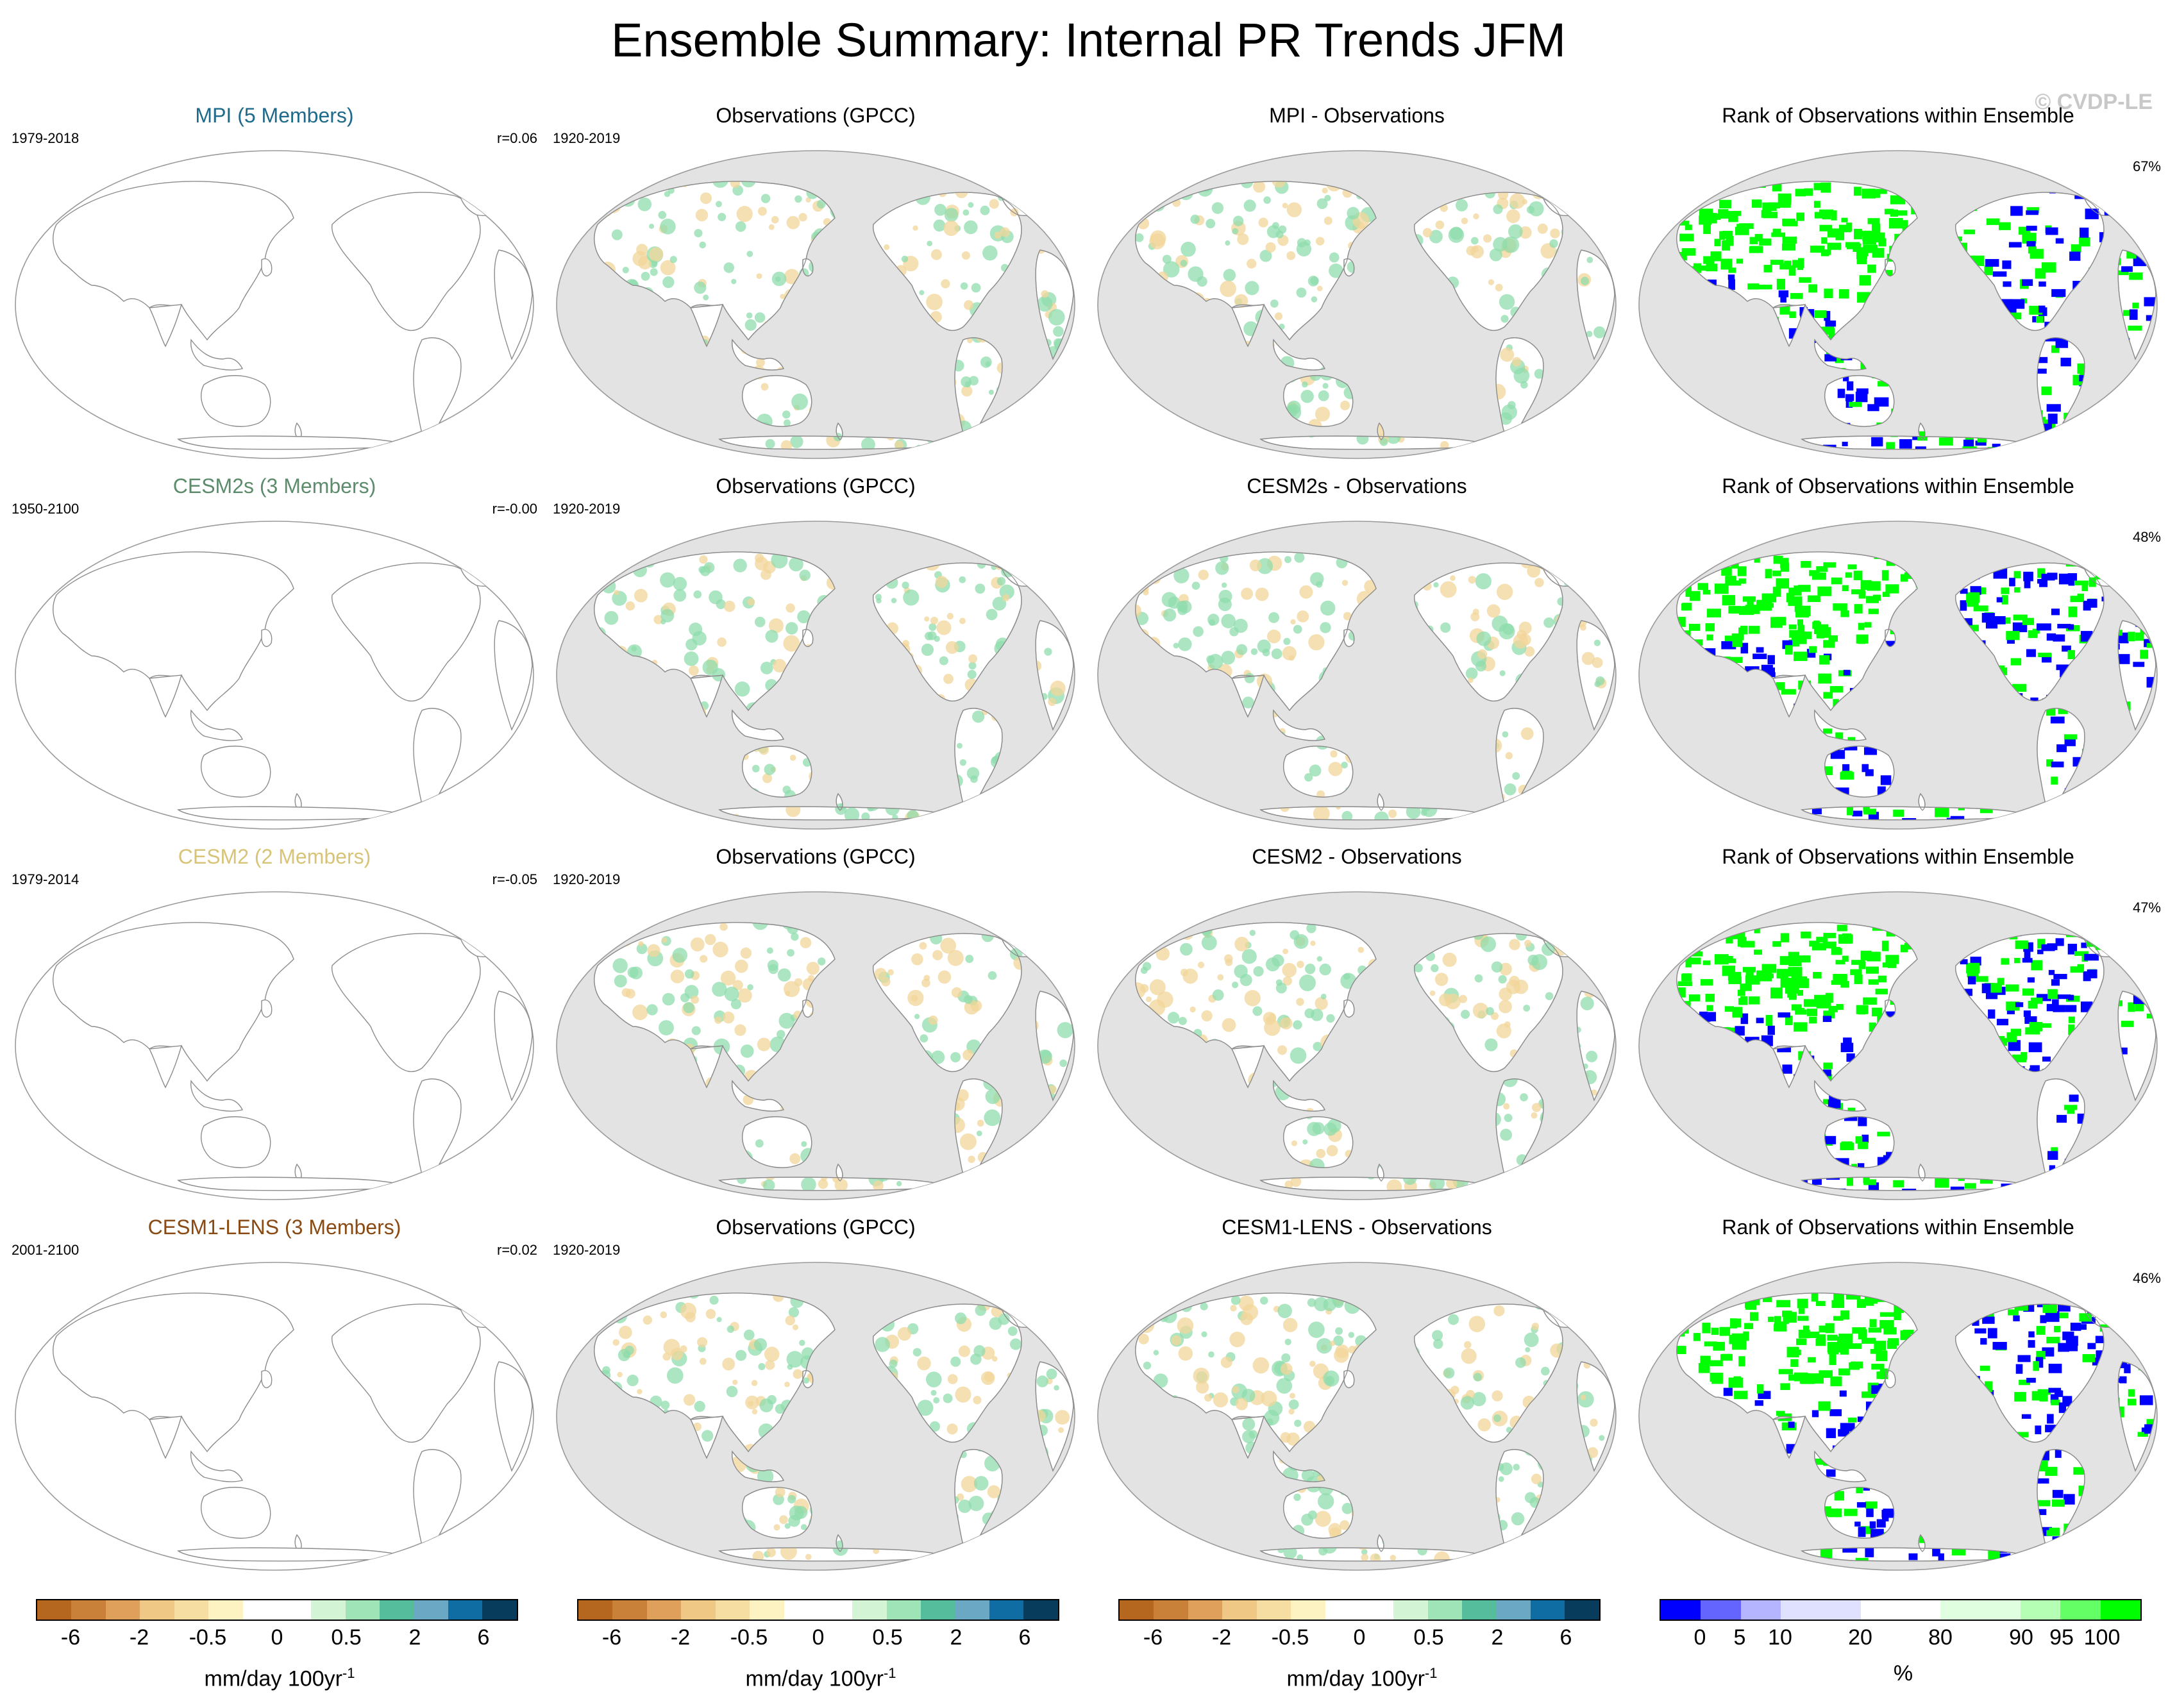  What do you see at coordinates (1780, 1638) in the screenshot?
I see `colorbar-tick-label: 10` at bounding box center [1780, 1638].